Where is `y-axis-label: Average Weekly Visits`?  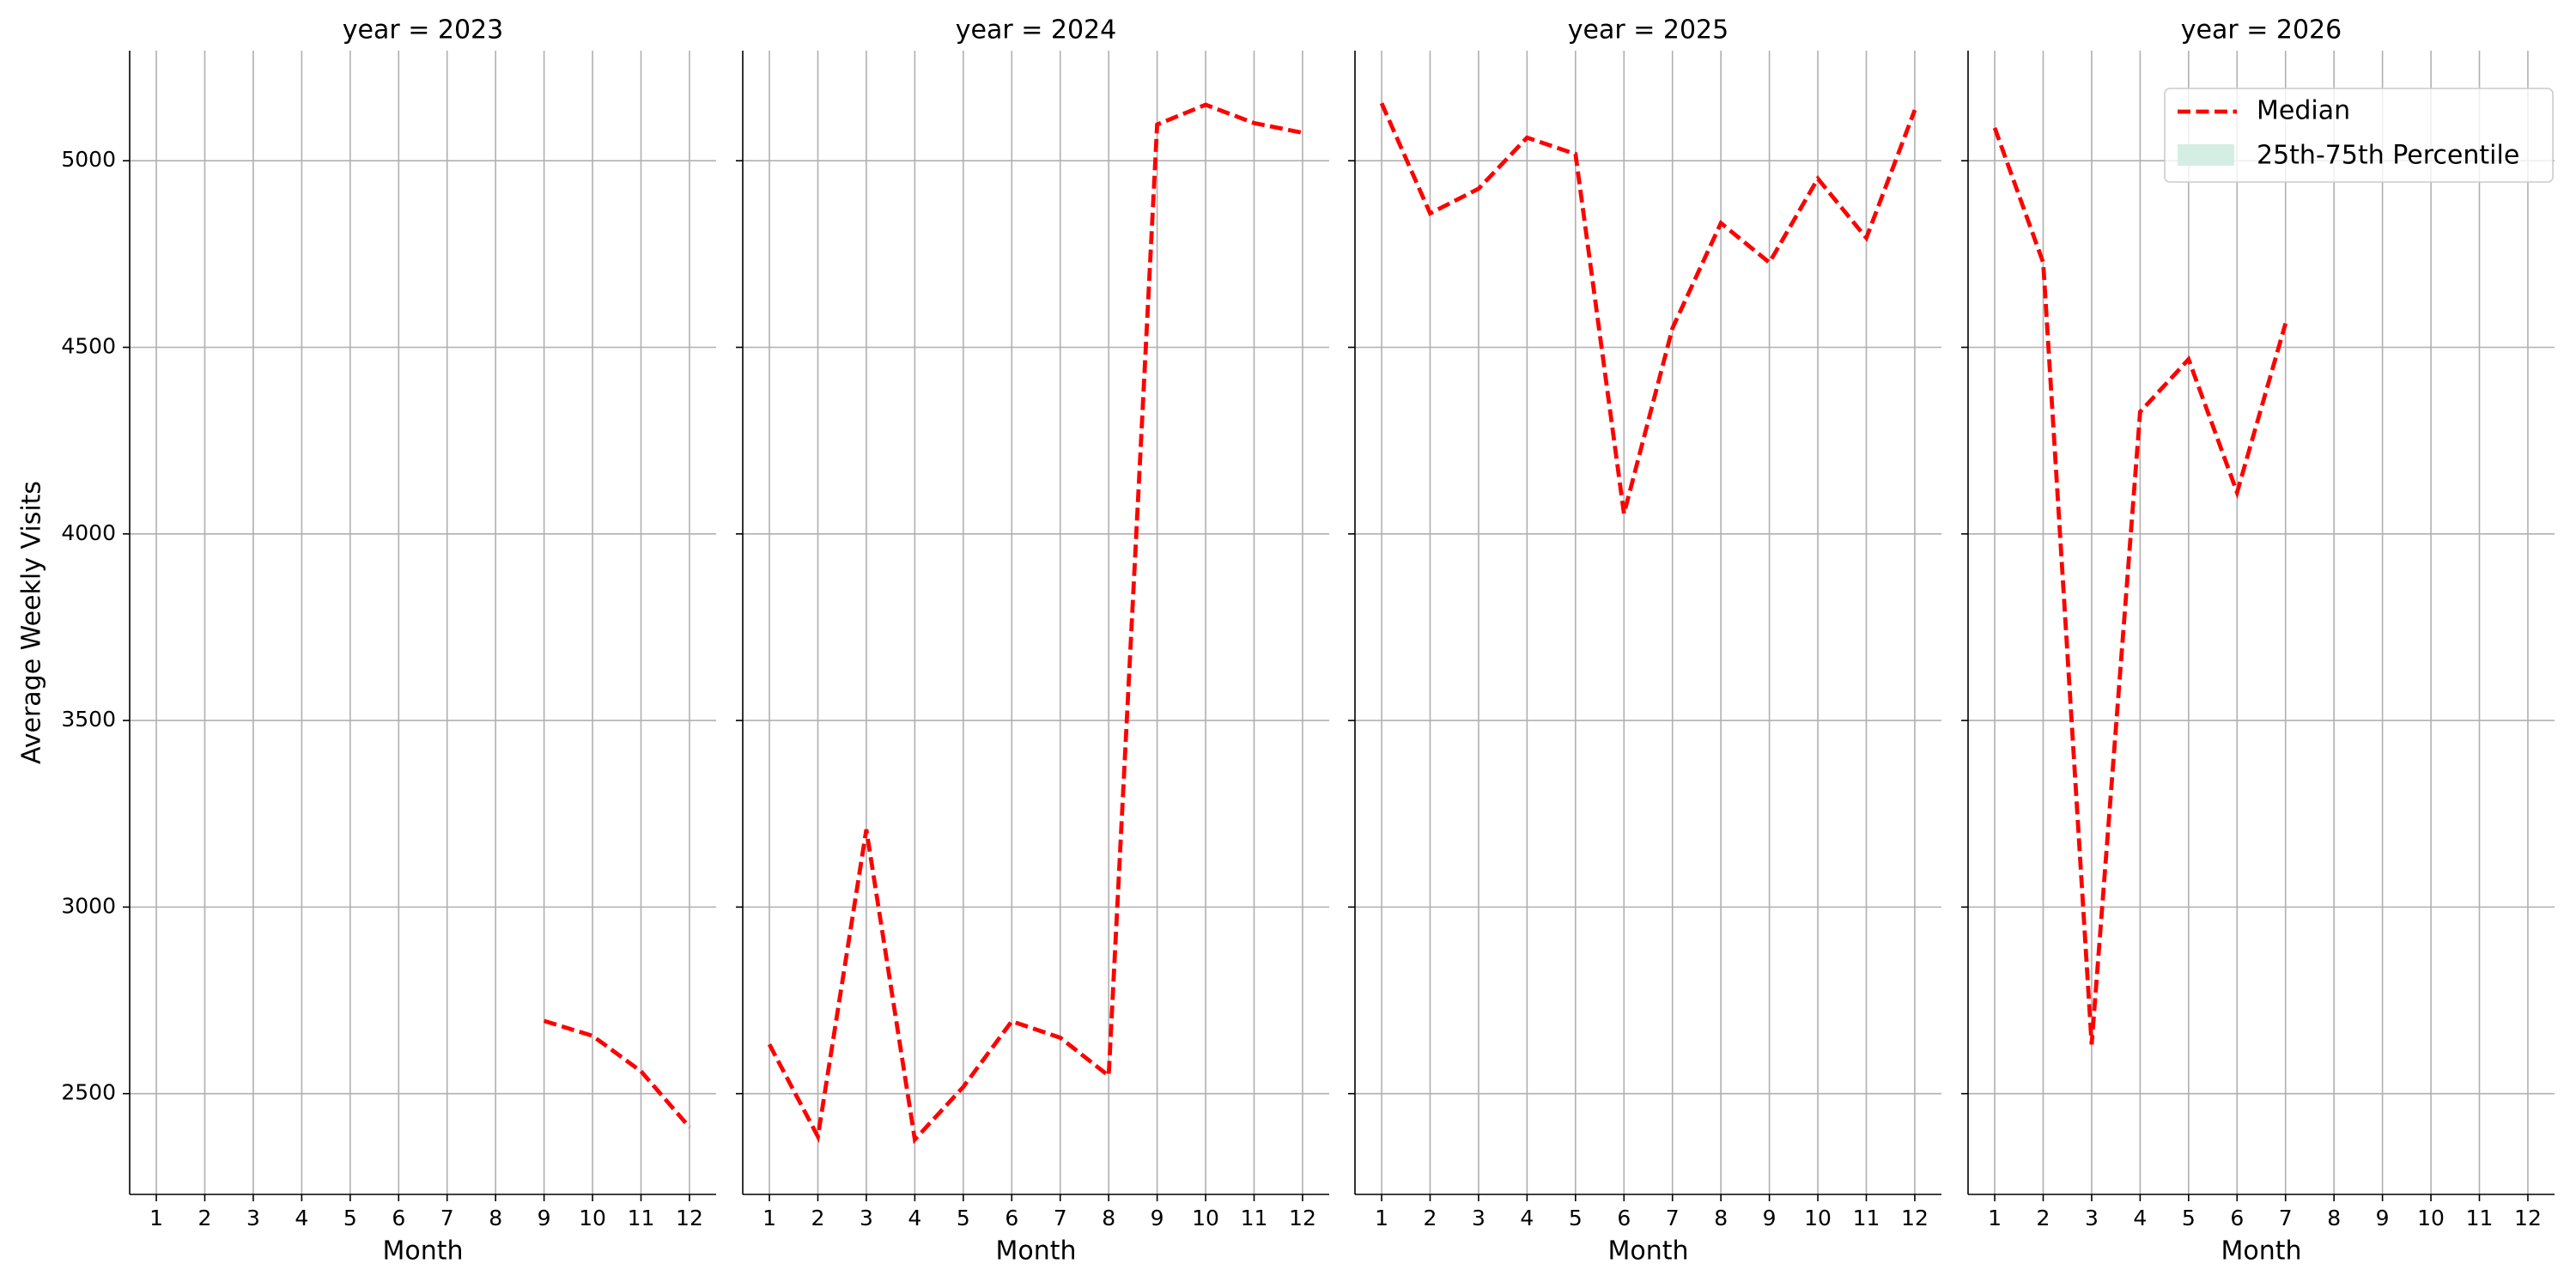
y-axis-label: Average Weekly Visits is located at coordinates (32, 622).